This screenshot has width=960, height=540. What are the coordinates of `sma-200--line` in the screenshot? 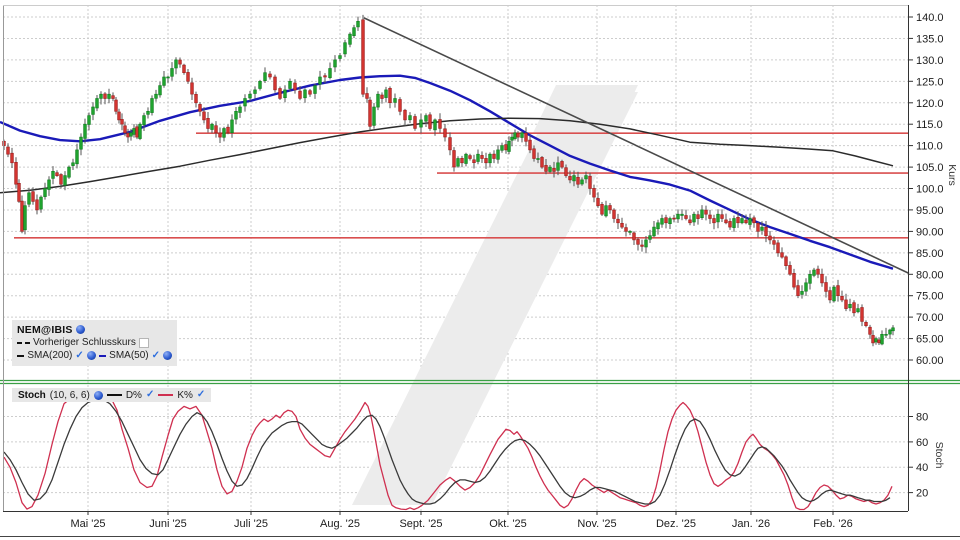 It's located at (447, 155).